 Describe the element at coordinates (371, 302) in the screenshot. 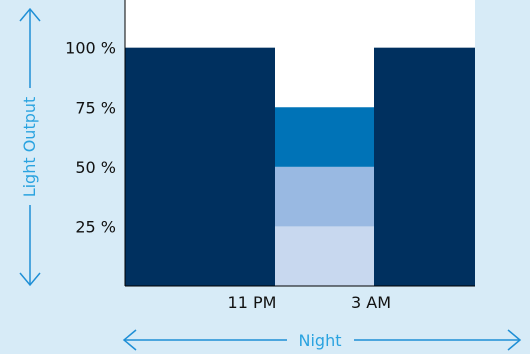

I see `x-tick-label-3am: 3 AM` at that location.